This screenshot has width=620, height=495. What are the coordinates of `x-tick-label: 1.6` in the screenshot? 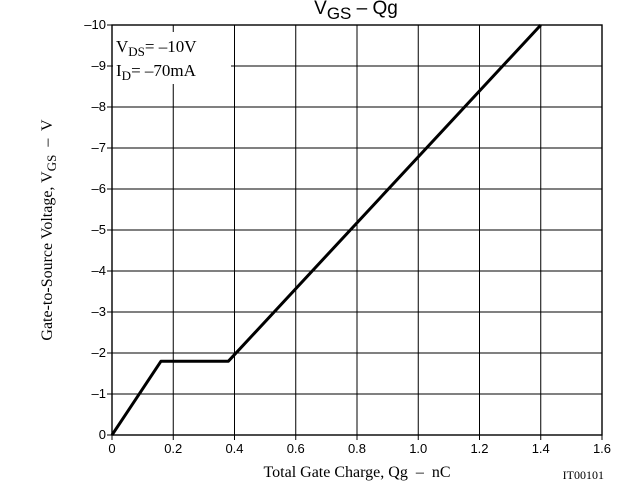 It's located at (602, 448).